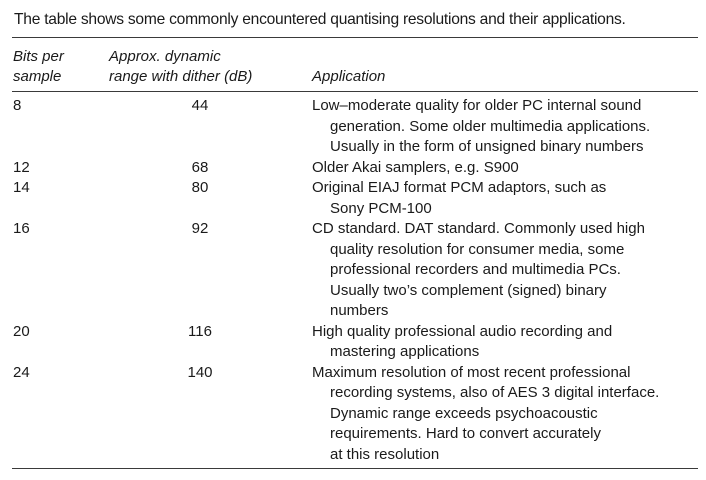 This screenshot has width=706, height=480. Describe the element at coordinates (181, 76) in the screenshot. I see `header-range-line-2: range with dither (dB)` at that location.